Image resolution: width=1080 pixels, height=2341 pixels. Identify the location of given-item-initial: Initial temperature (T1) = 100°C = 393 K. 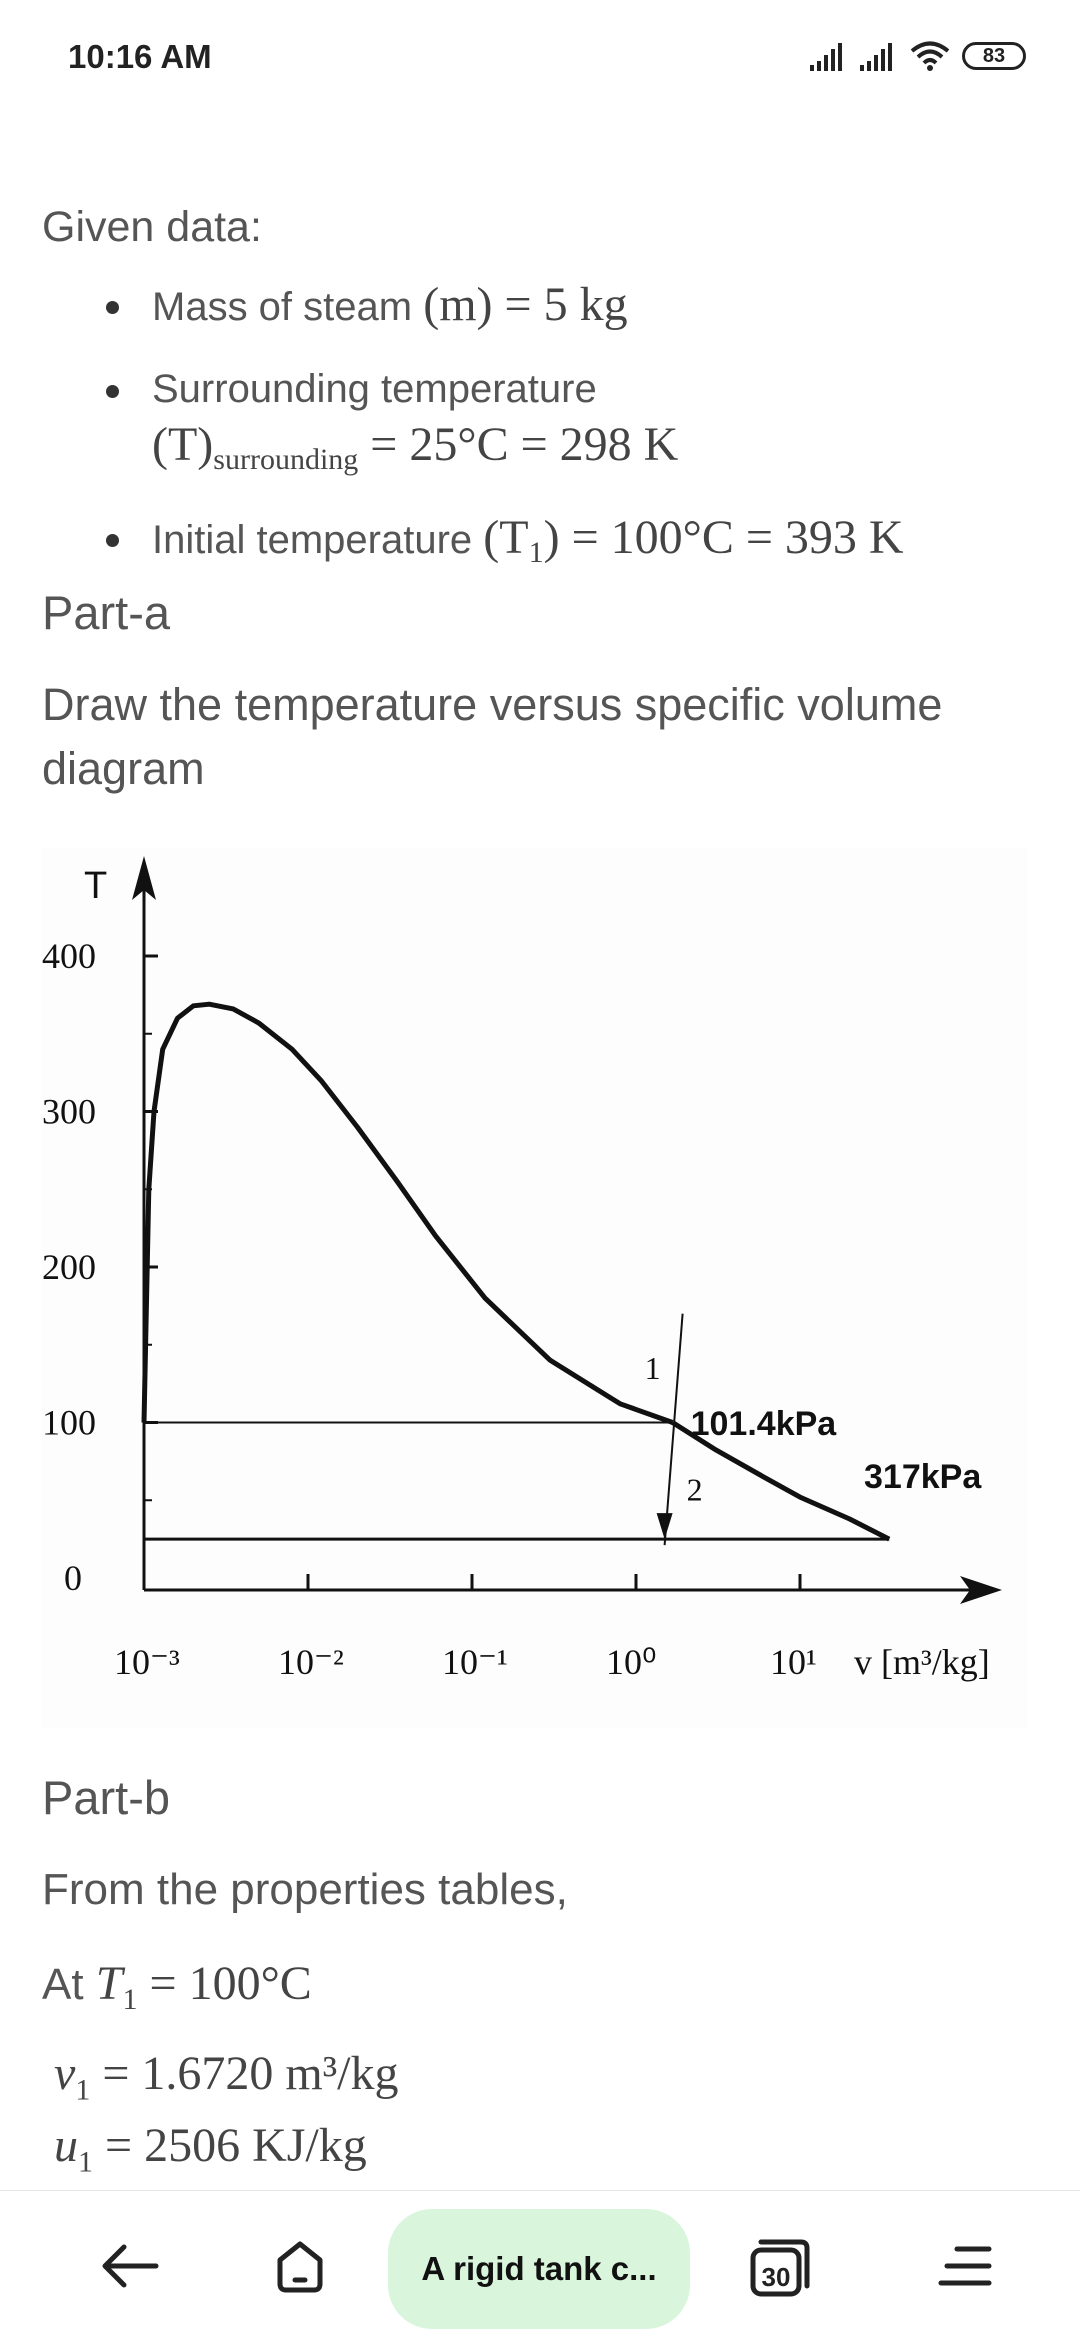
(542, 545).